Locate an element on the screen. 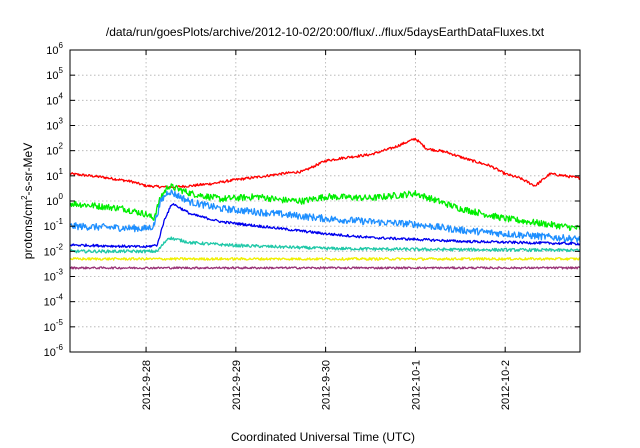  x-axis-label: Coordinated Universal Time (UTC) is located at coordinates (323, 437).